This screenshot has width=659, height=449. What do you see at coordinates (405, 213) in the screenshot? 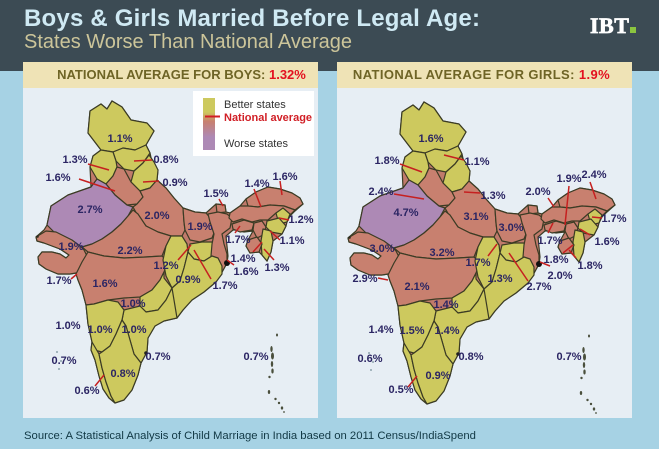
I see `svg-text: 4.7%` at bounding box center [405, 213].